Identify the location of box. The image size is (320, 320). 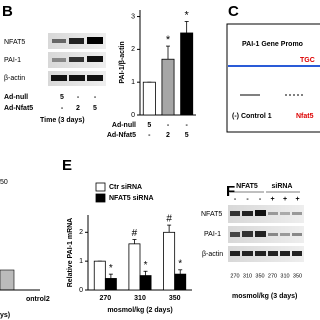
(273, 78).